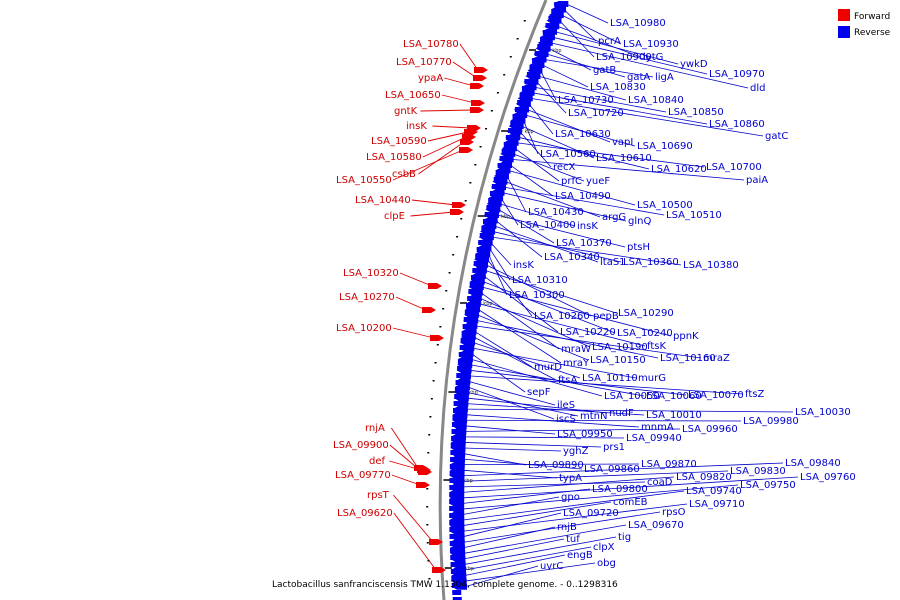 Image resolution: width=900 pixels, height=600 pixels. I want to click on reverse-gene-label: prfC, so click(571, 181).